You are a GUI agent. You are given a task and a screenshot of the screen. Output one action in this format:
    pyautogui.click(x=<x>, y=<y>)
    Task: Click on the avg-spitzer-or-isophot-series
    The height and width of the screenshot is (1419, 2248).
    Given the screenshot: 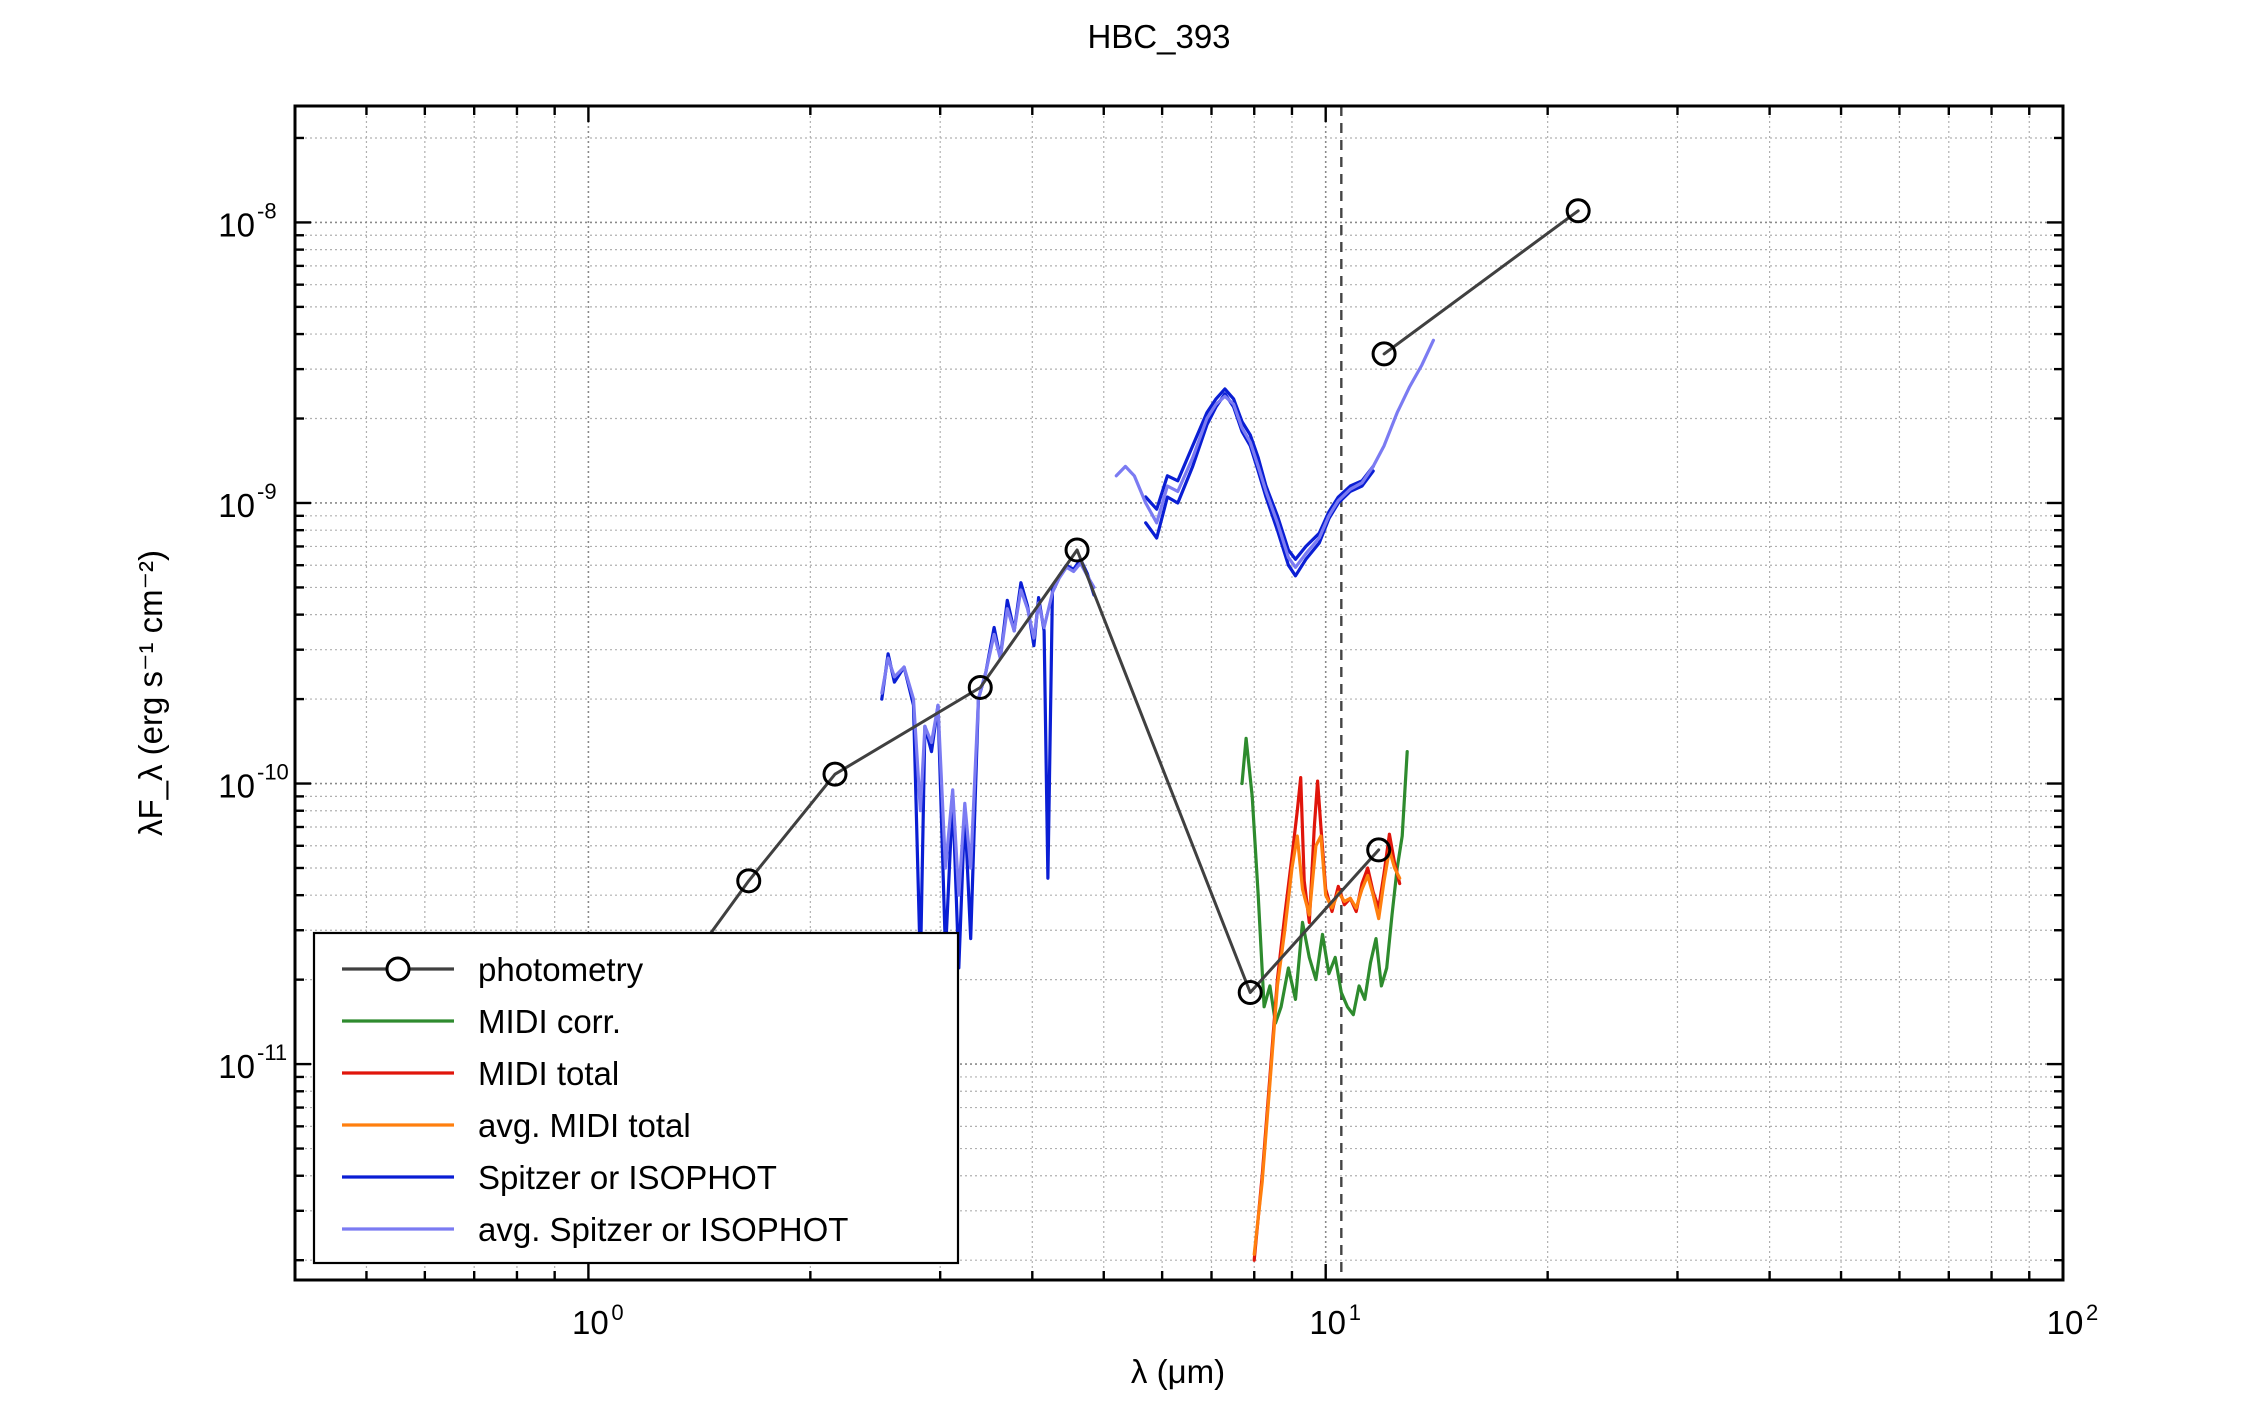 What is the action you would take?
    pyautogui.click(x=1157, y=617)
    